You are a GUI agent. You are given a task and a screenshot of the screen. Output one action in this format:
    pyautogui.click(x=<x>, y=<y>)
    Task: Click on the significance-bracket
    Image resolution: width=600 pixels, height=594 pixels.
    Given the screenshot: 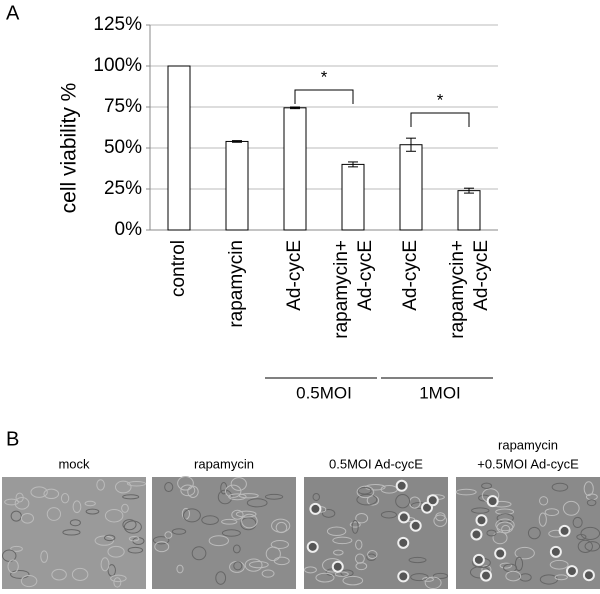 What is the action you would take?
    pyautogui.click(x=324, y=96)
    